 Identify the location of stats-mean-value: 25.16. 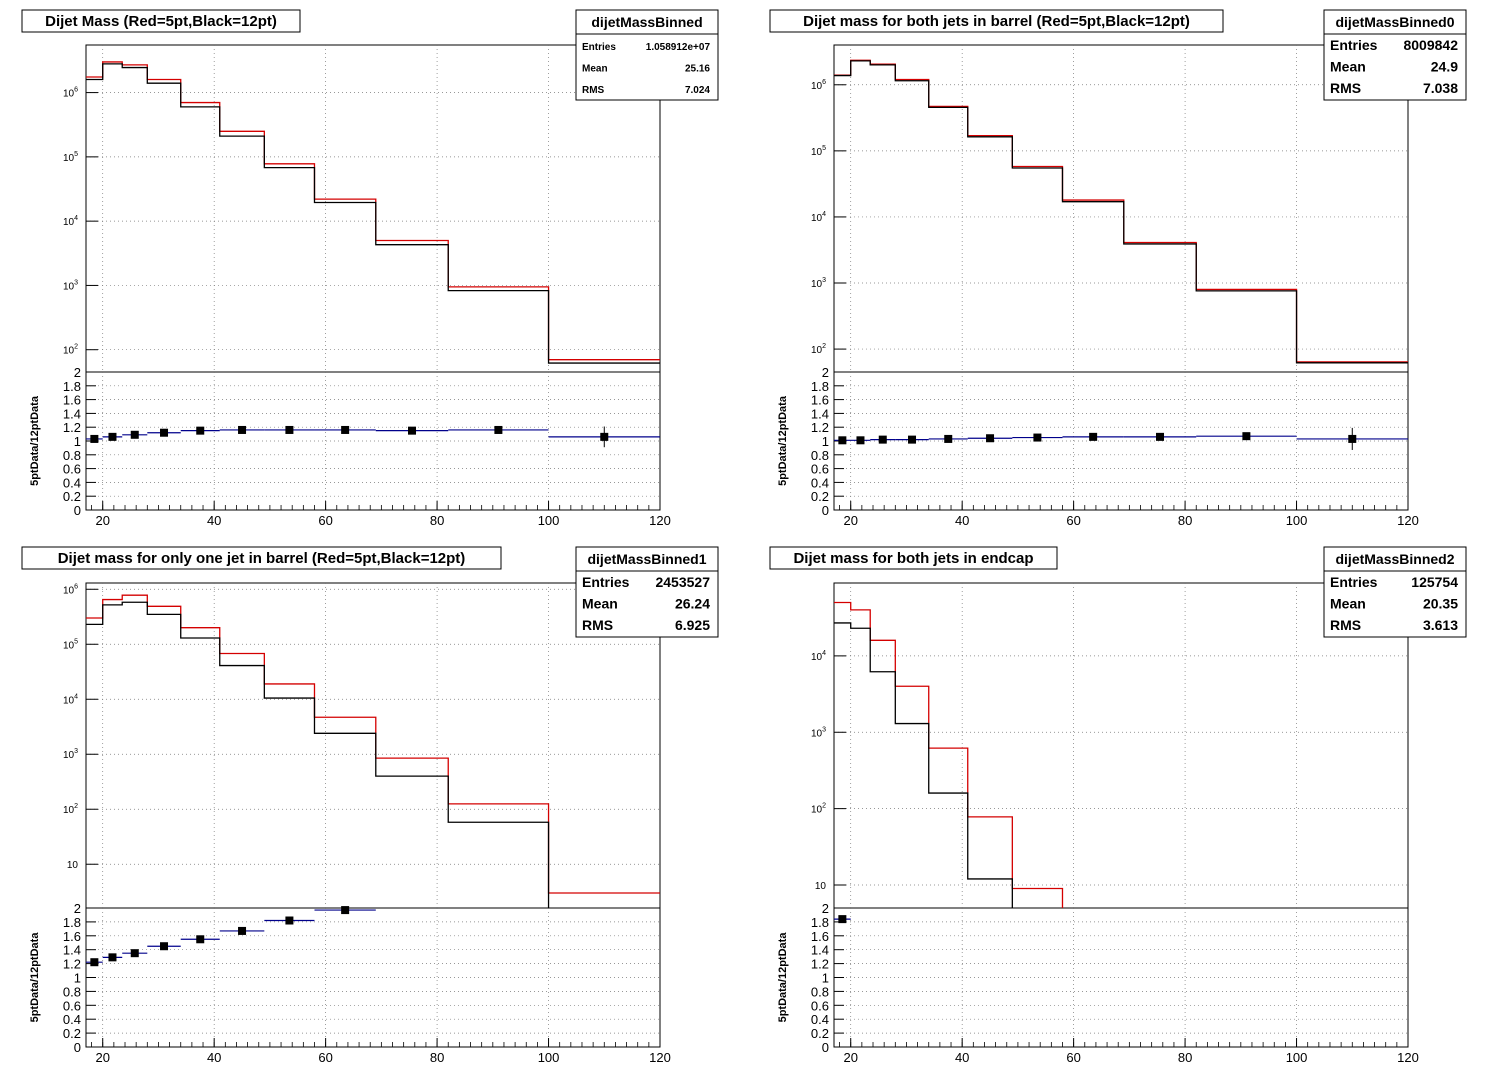
(697, 69).